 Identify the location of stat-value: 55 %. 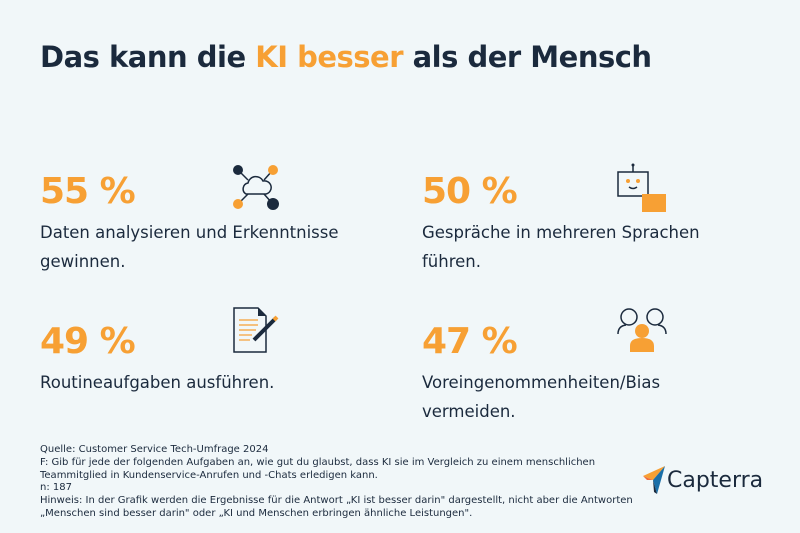
(88, 191).